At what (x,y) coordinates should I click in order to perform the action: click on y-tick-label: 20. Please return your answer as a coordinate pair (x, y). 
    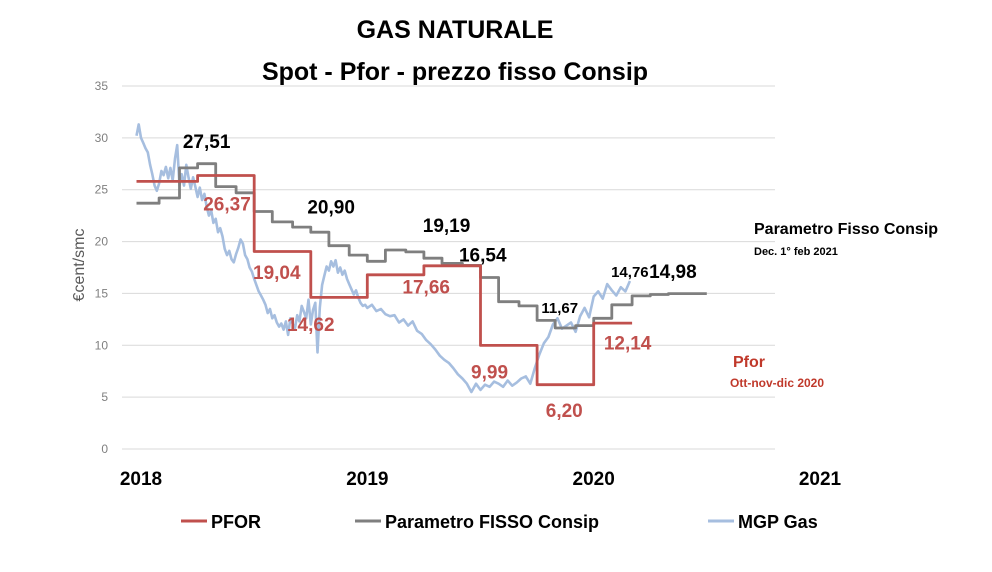
    Looking at the image, I should click on (102, 242).